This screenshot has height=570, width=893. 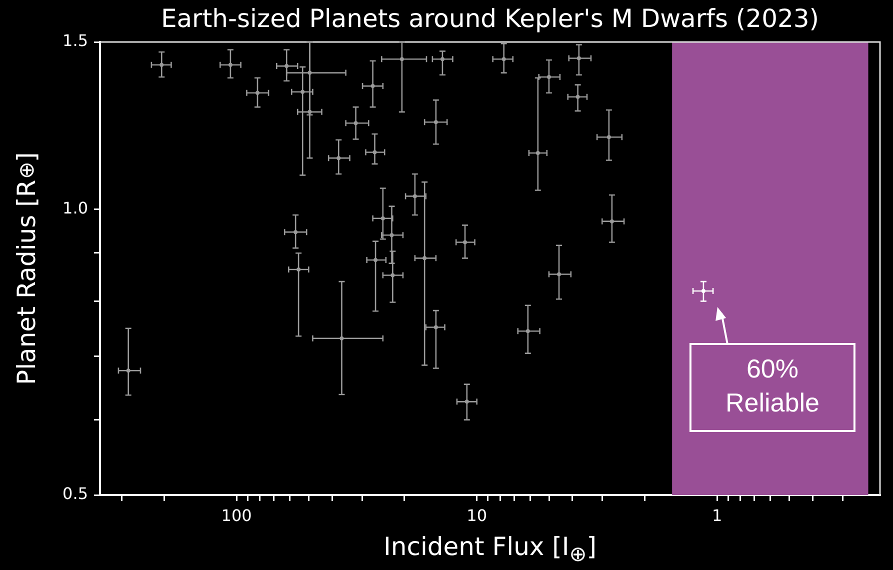 What do you see at coordinates (75, 208) in the screenshot?
I see `y-tick-label: 1.0` at bounding box center [75, 208].